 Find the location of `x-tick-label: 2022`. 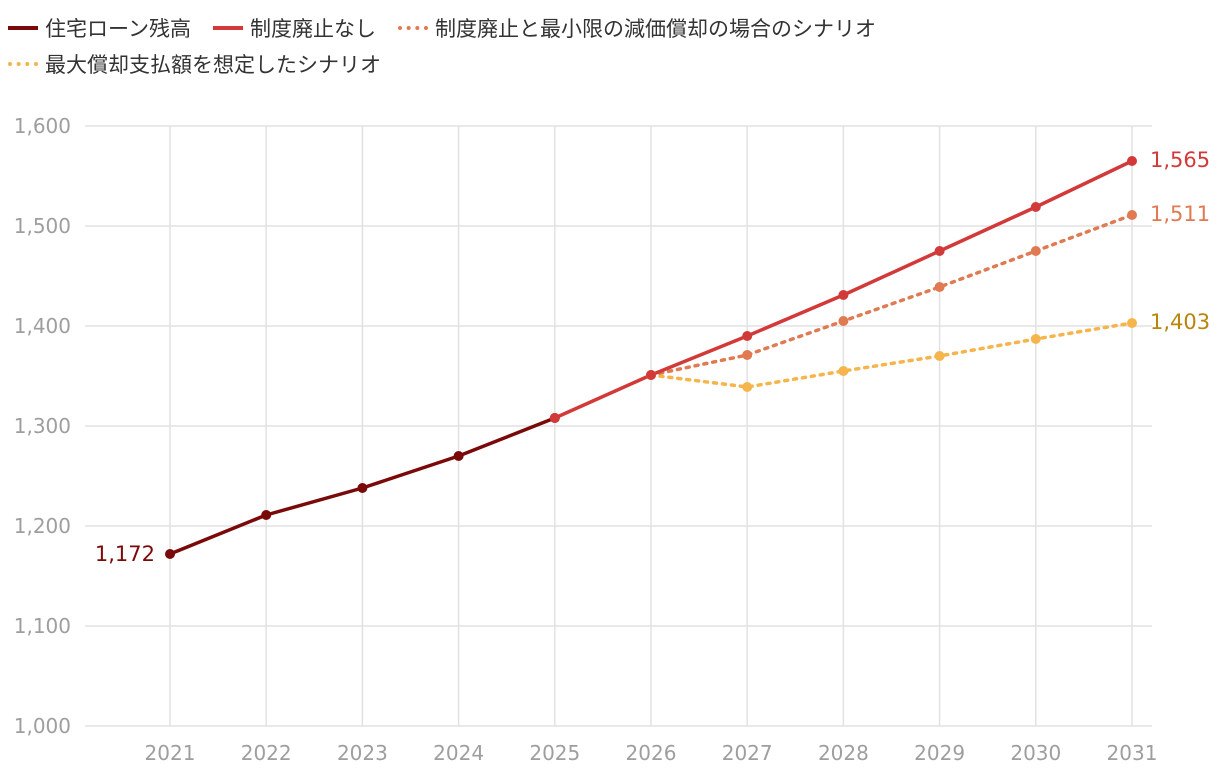

x-tick-label: 2022 is located at coordinates (266, 753).